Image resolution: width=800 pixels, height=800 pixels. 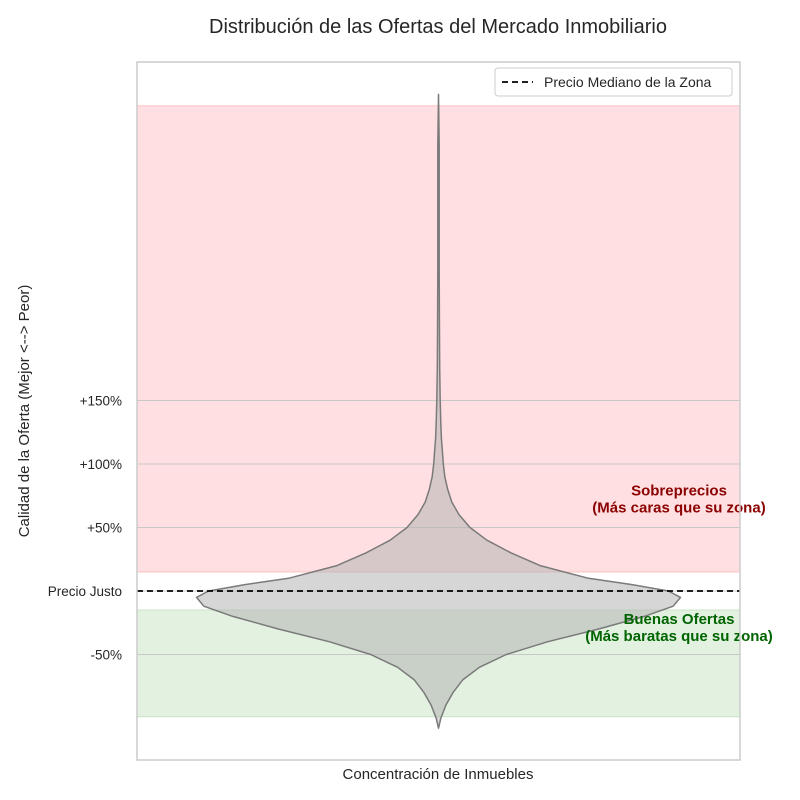 What do you see at coordinates (85, 591) in the screenshot?
I see `y-tick-label: Precio Justo` at bounding box center [85, 591].